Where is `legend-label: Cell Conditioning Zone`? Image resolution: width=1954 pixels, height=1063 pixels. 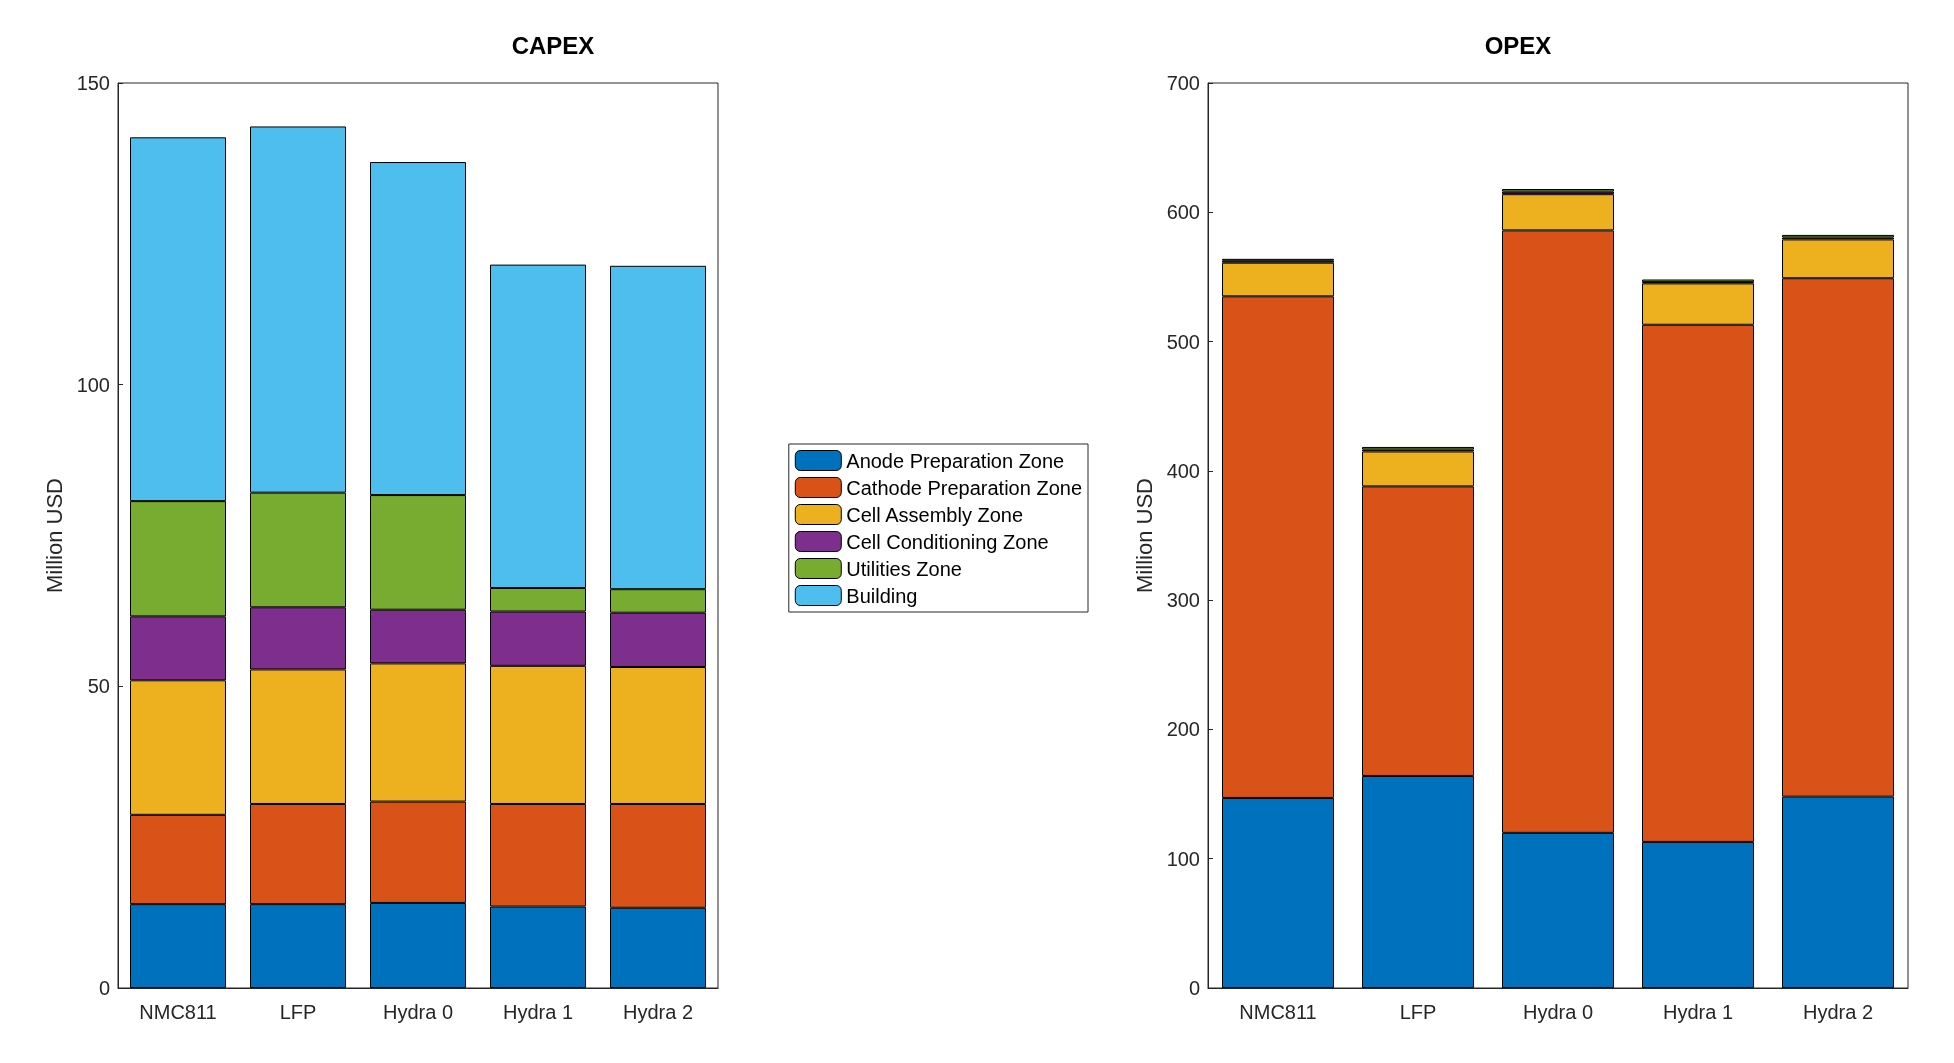 legend-label: Cell Conditioning Zone is located at coordinates (947, 541).